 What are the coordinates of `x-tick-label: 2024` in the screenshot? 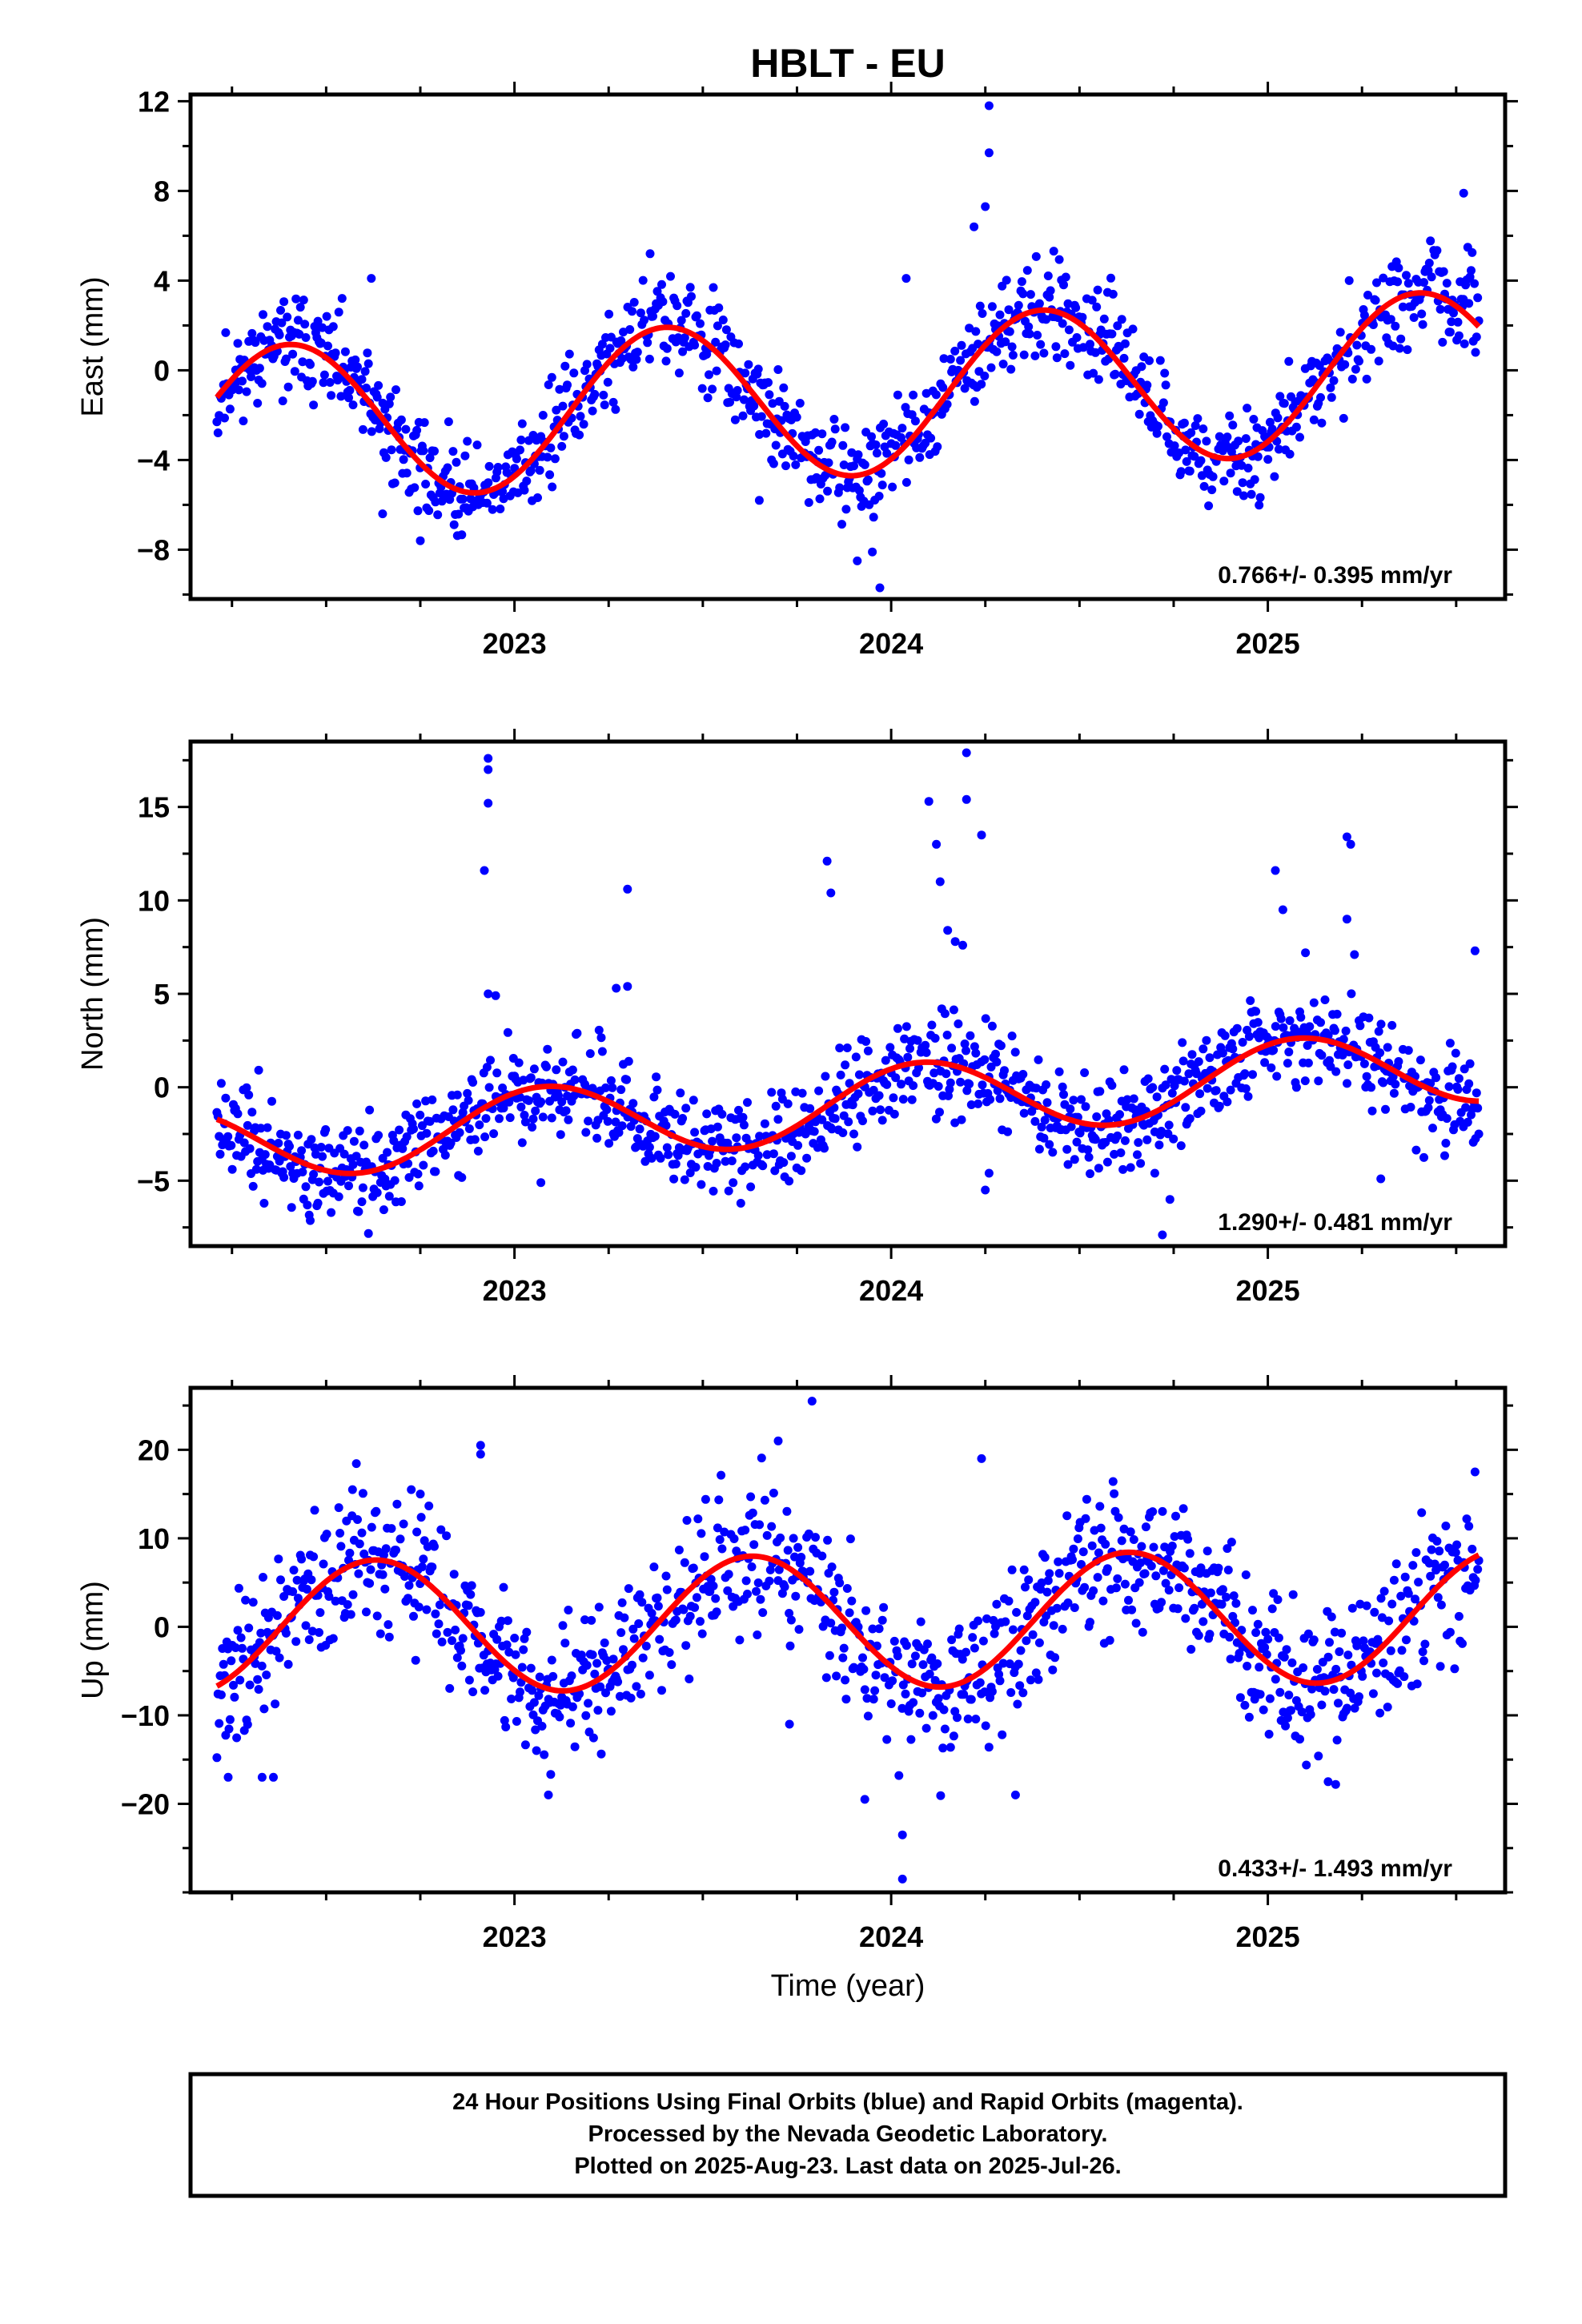 It's located at (891, 1936).